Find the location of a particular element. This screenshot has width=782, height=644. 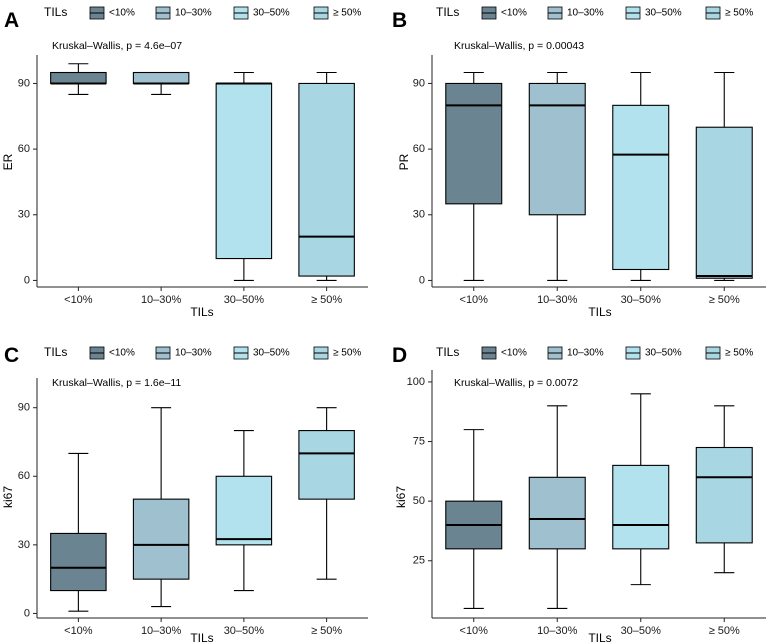

kruskal-wallis-annotation: Kruskal–Wallis, p = 0.00043 is located at coordinates (519, 46).